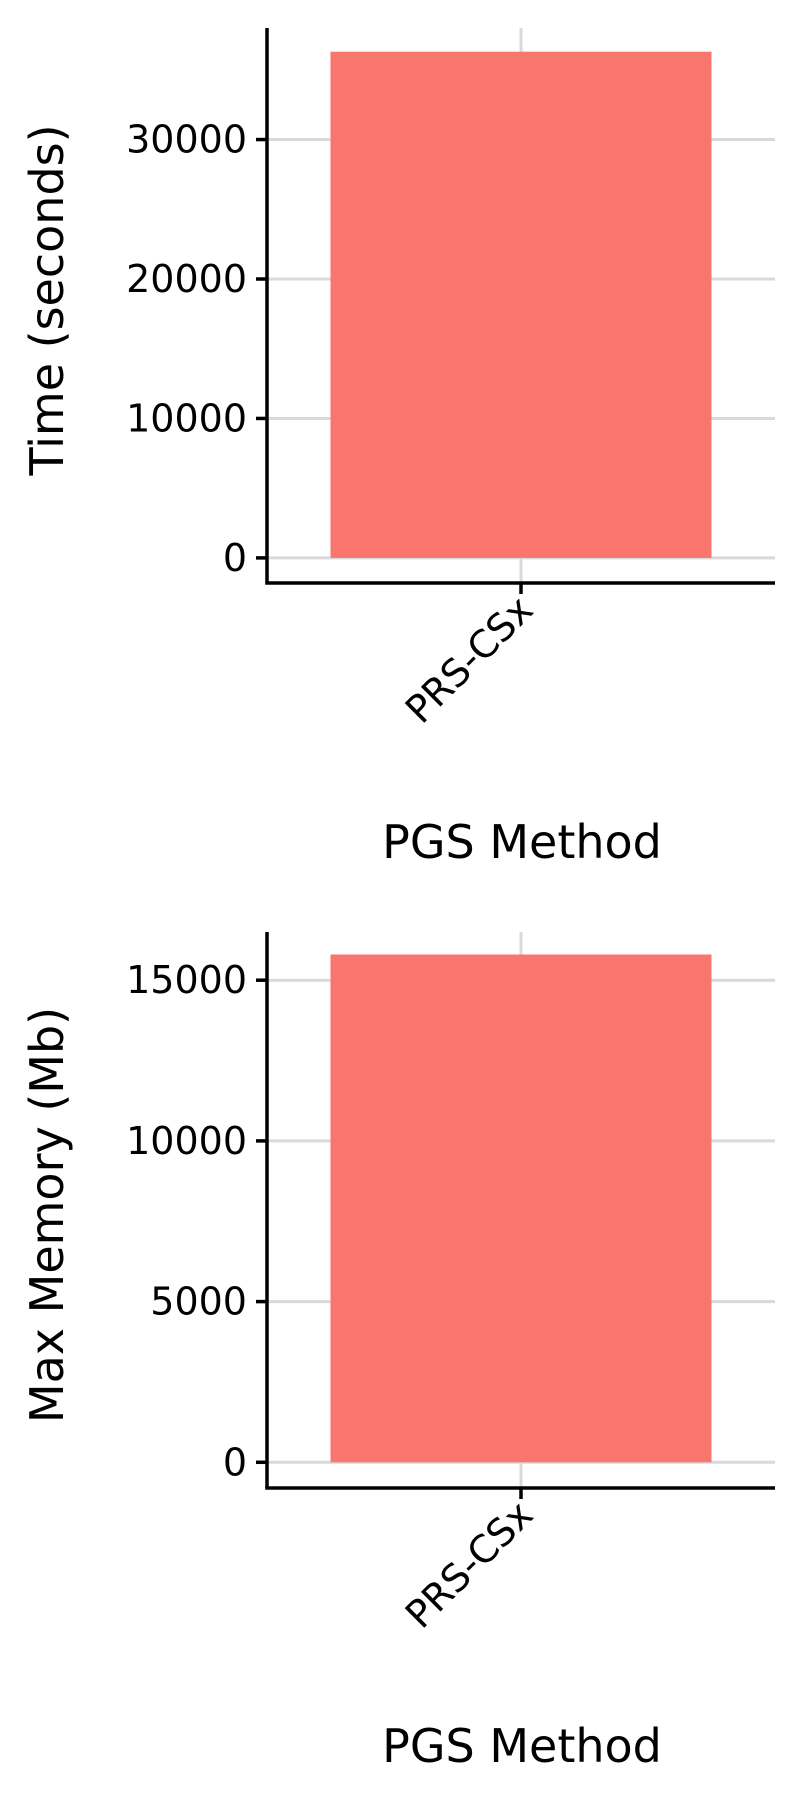 This screenshot has height=1800, width=800. I want to click on time-y-tick-label: 0, so click(235, 558).